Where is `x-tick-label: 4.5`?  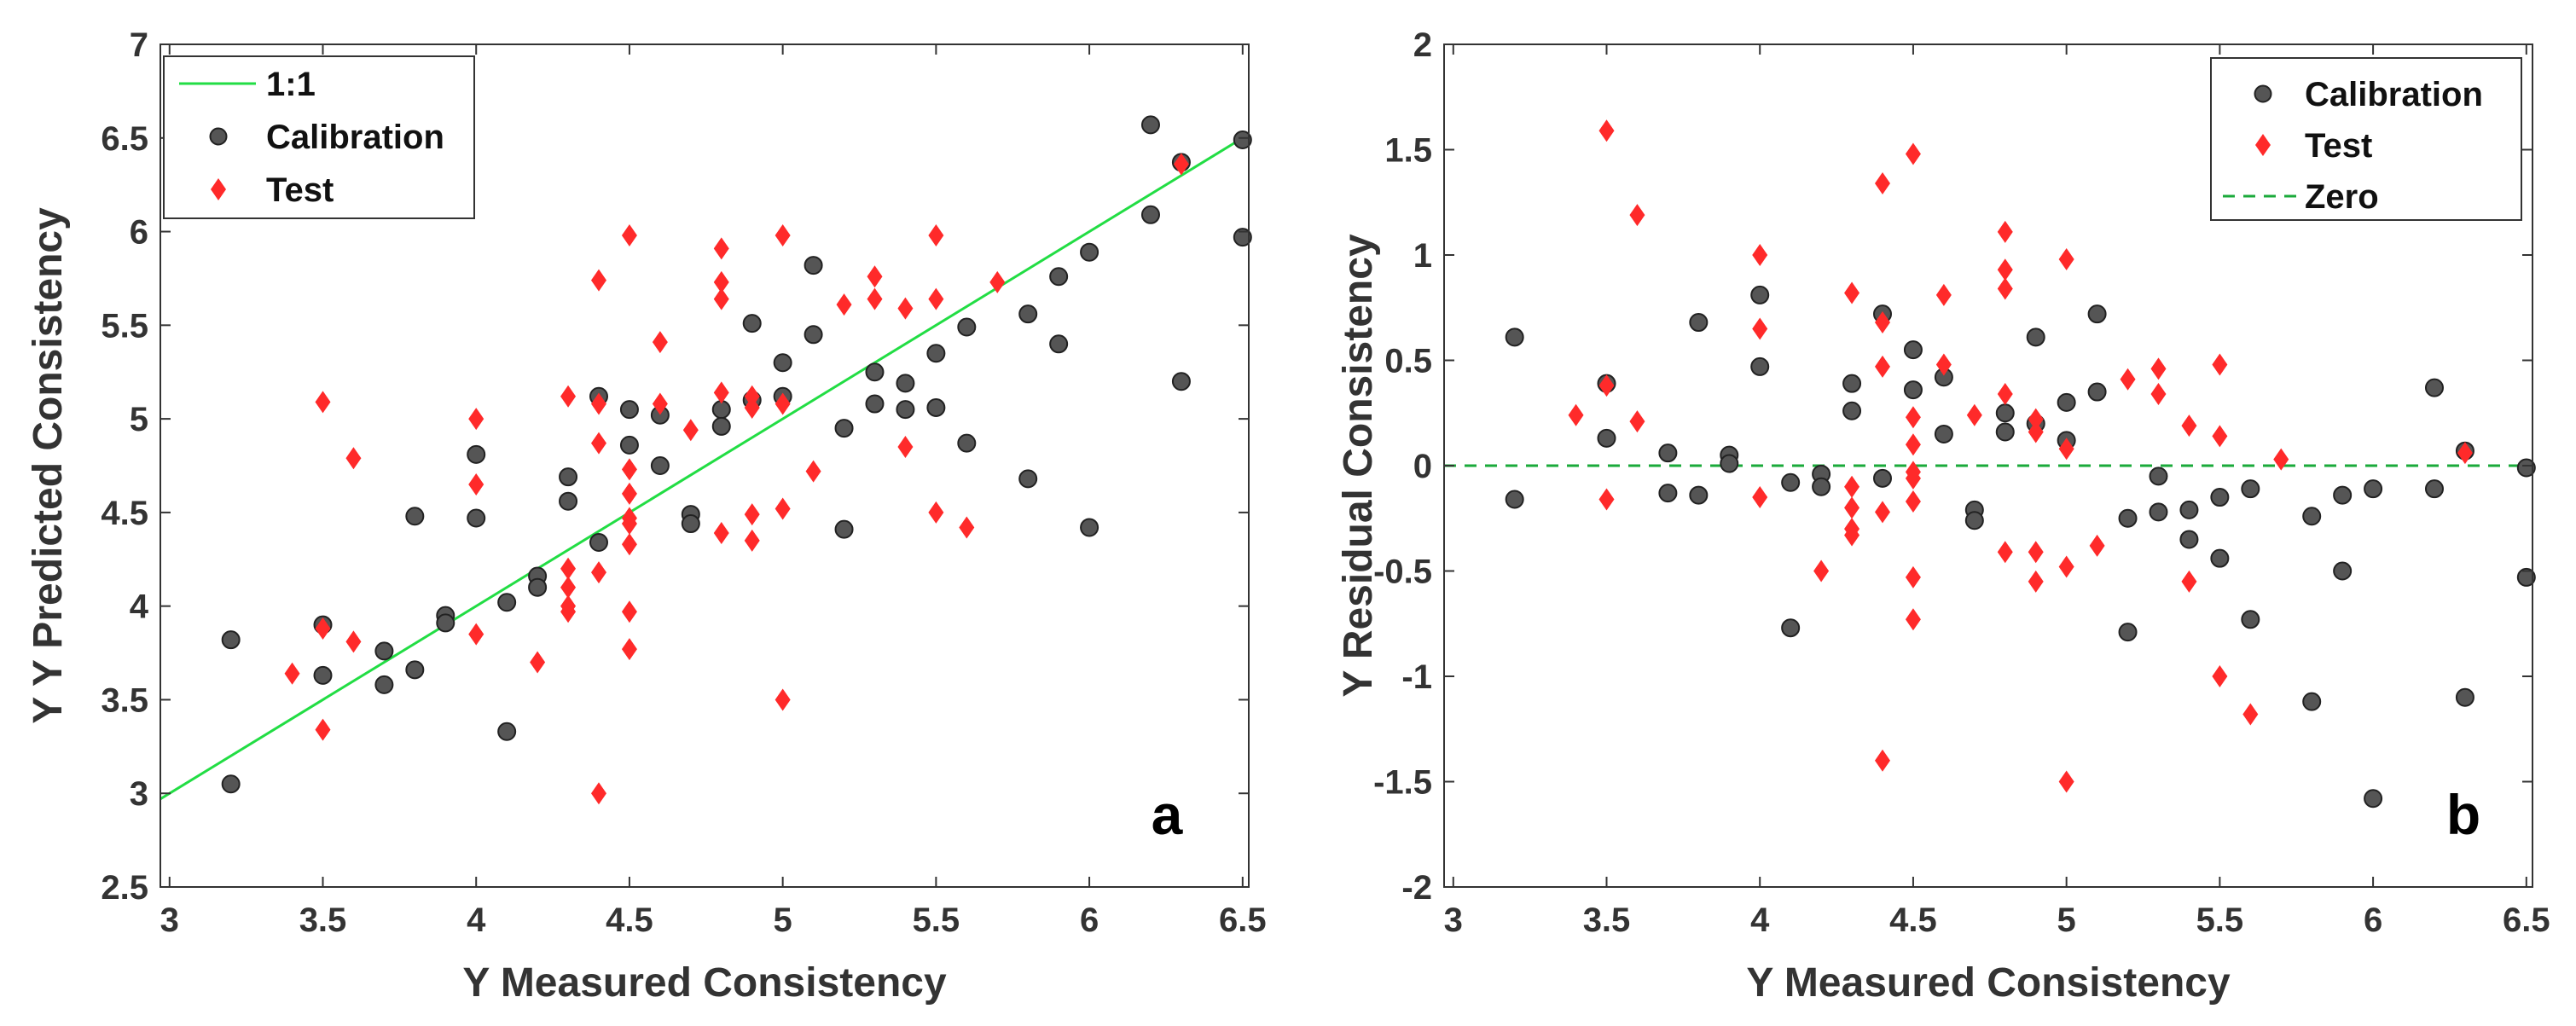
x-tick-label: 4.5 is located at coordinates (629, 920).